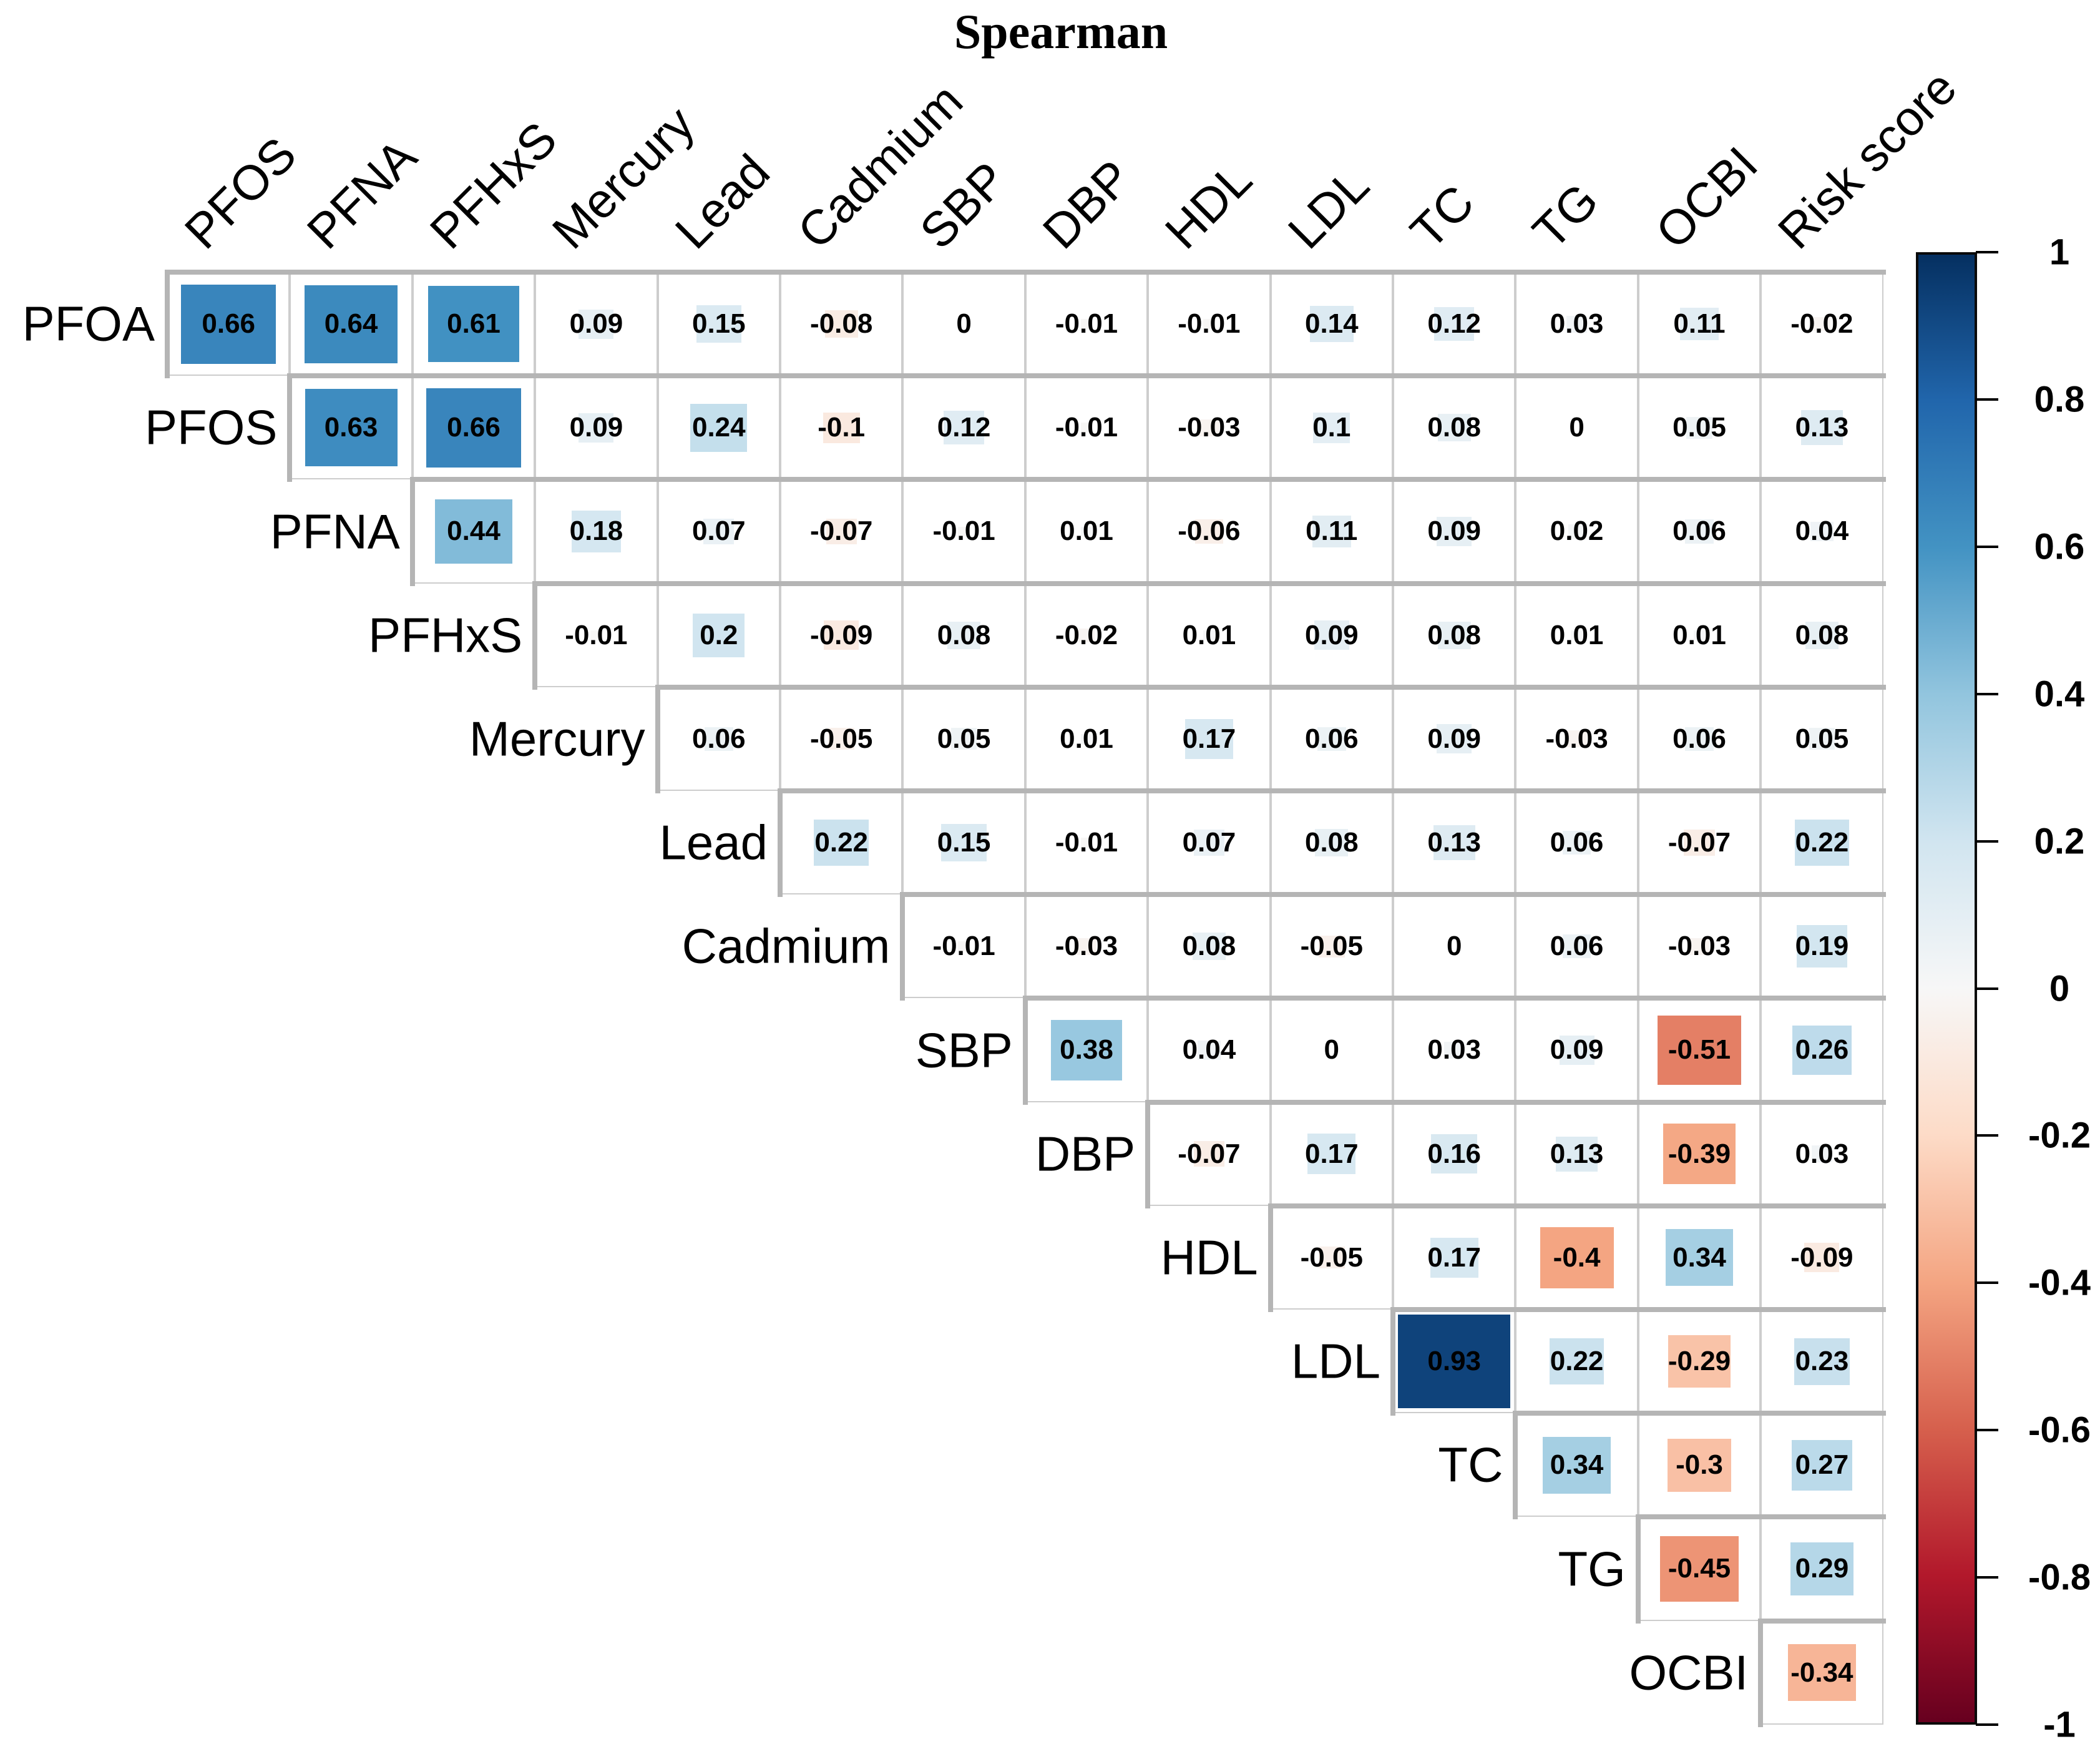 The width and height of the screenshot is (2100, 1749). I want to click on matrix-cell: -0.06, so click(1210, 531).